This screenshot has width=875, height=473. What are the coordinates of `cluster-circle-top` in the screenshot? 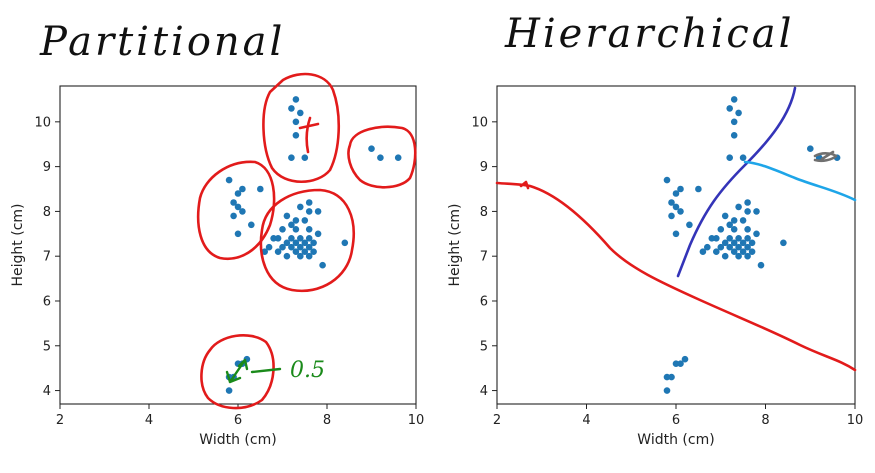 It's located at (301, 127).